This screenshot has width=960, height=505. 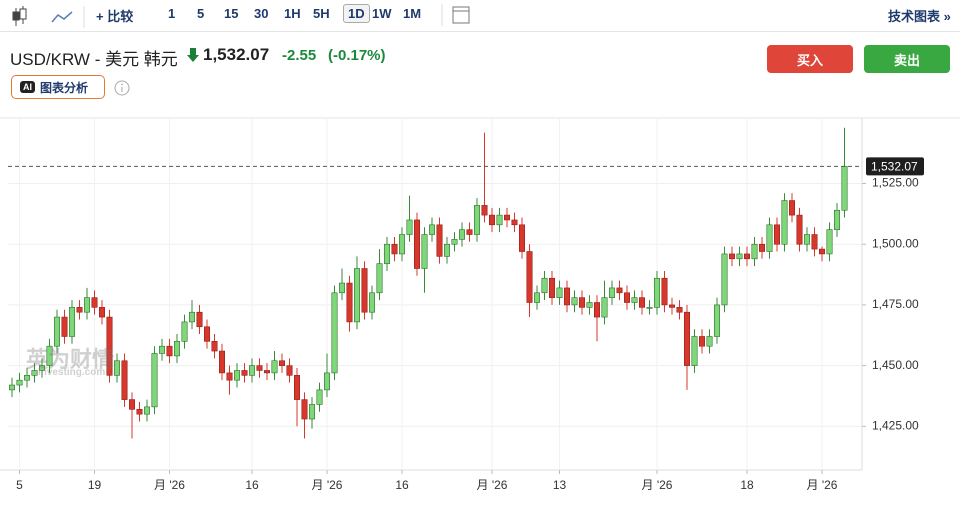 I want to click on interval-button: 1H, so click(x=292, y=13).